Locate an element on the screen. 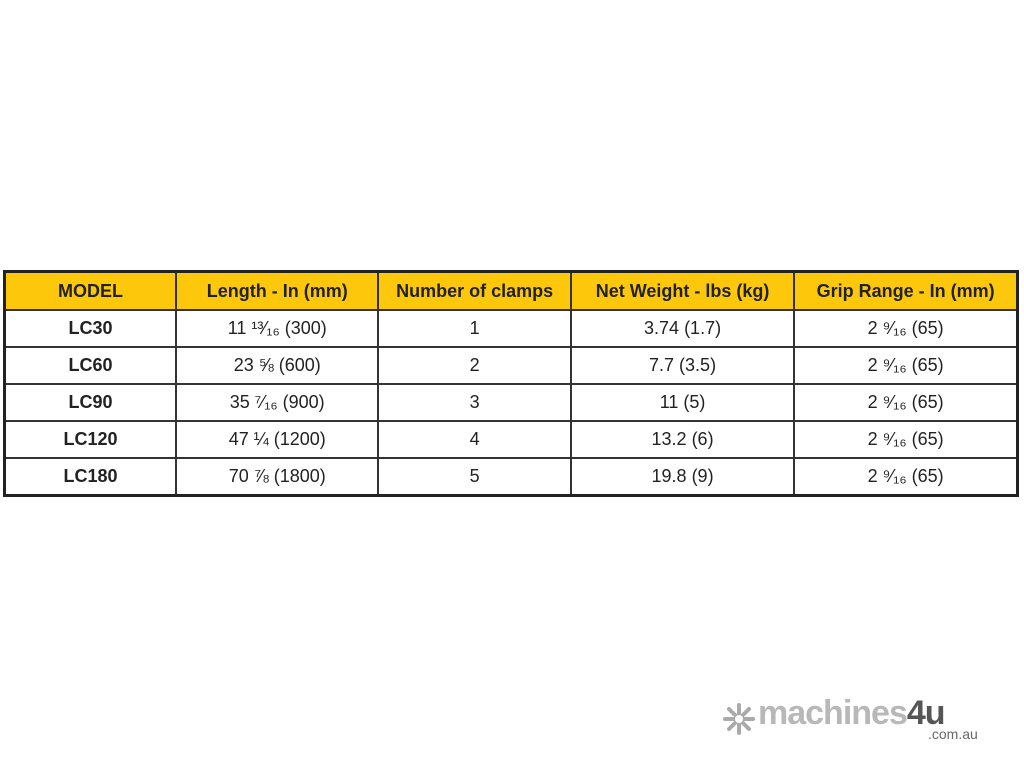 Image resolution: width=1024 pixels, height=768 pixels. snowflake-arrows-icon is located at coordinates (739, 719).